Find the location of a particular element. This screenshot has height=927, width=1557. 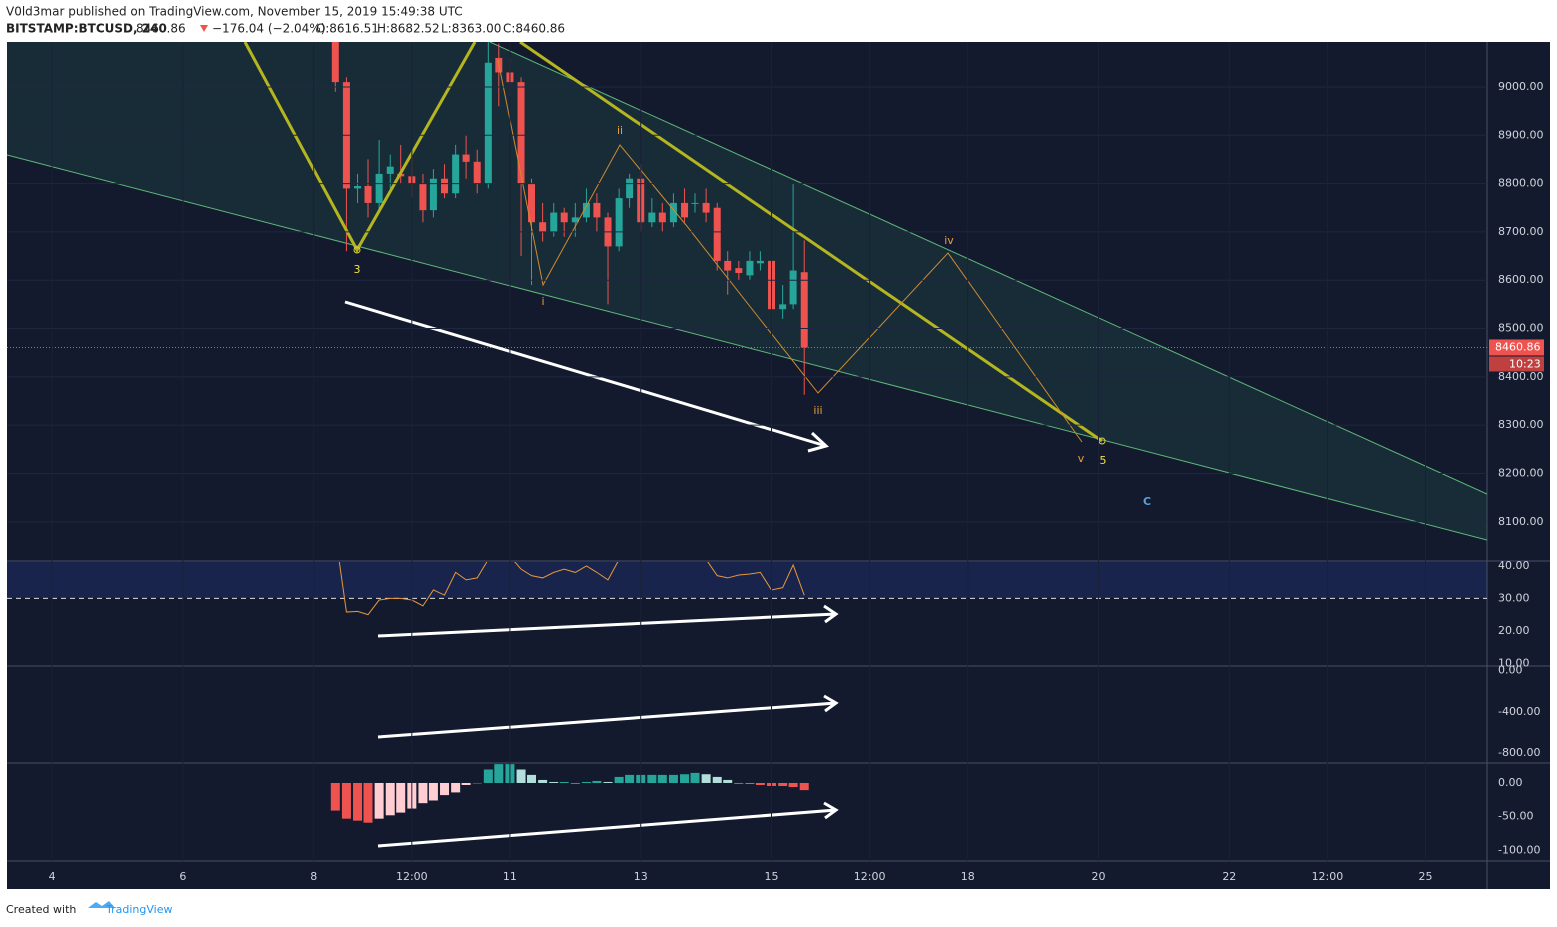

y-tick-label: 8300.00 is located at coordinates (1521, 424).